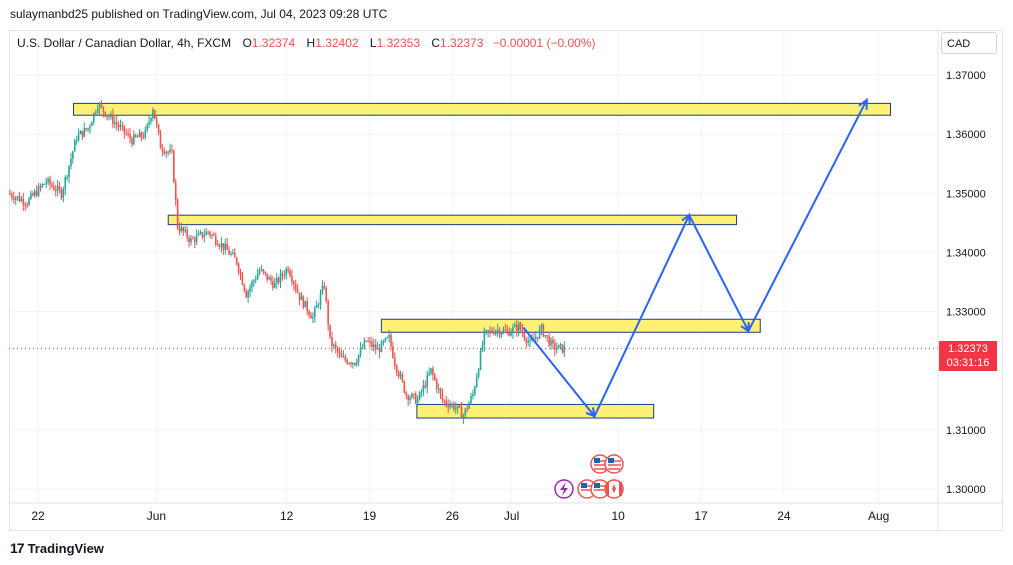 The image size is (1013, 565). I want to click on close-value: 1.32373, so click(462, 43).